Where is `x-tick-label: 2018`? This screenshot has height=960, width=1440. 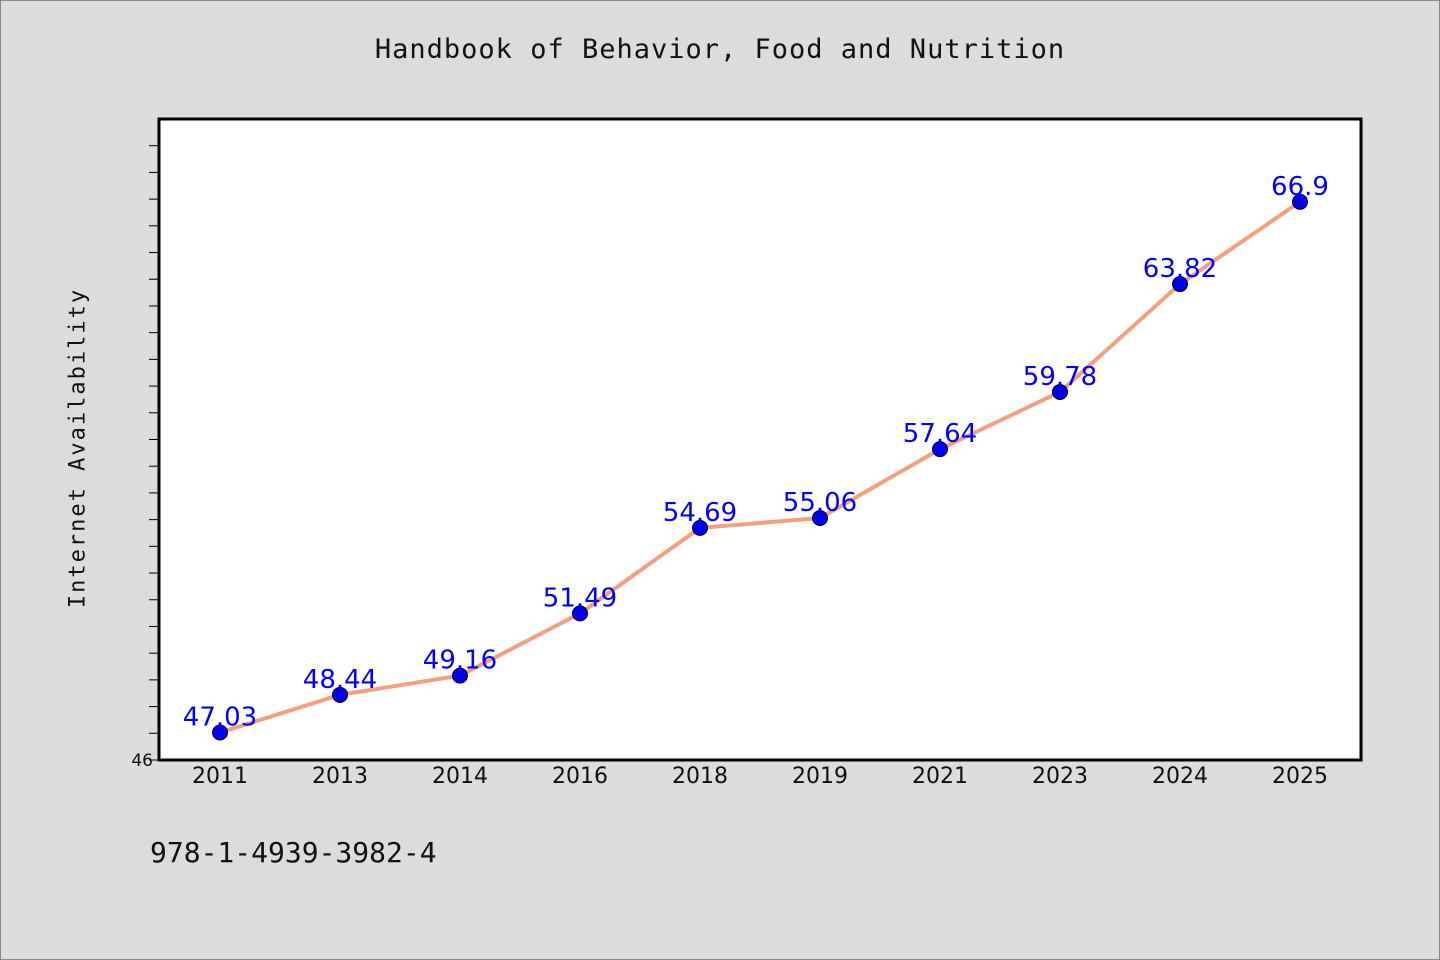 x-tick-label: 2018 is located at coordinates (700, 776).